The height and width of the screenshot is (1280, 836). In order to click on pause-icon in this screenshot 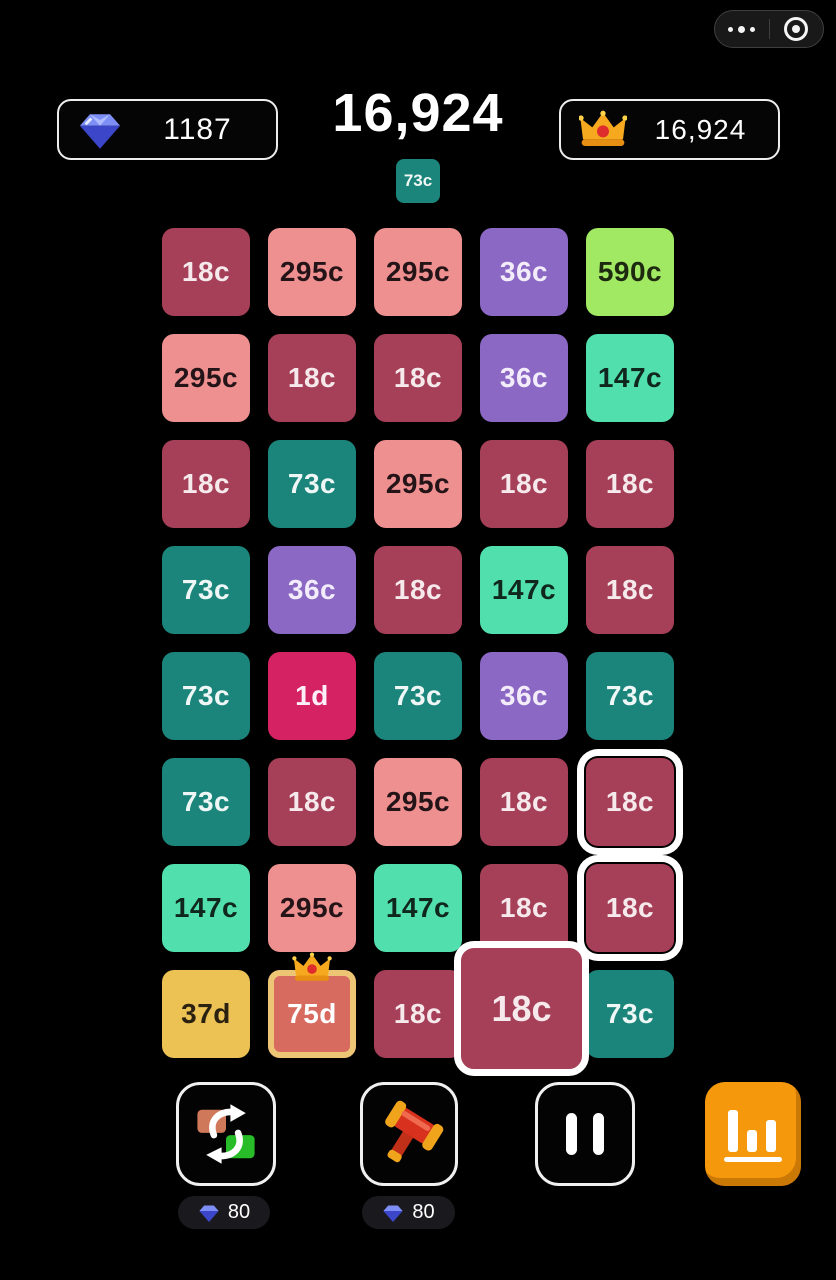, I will do `click(585, 1134)`.